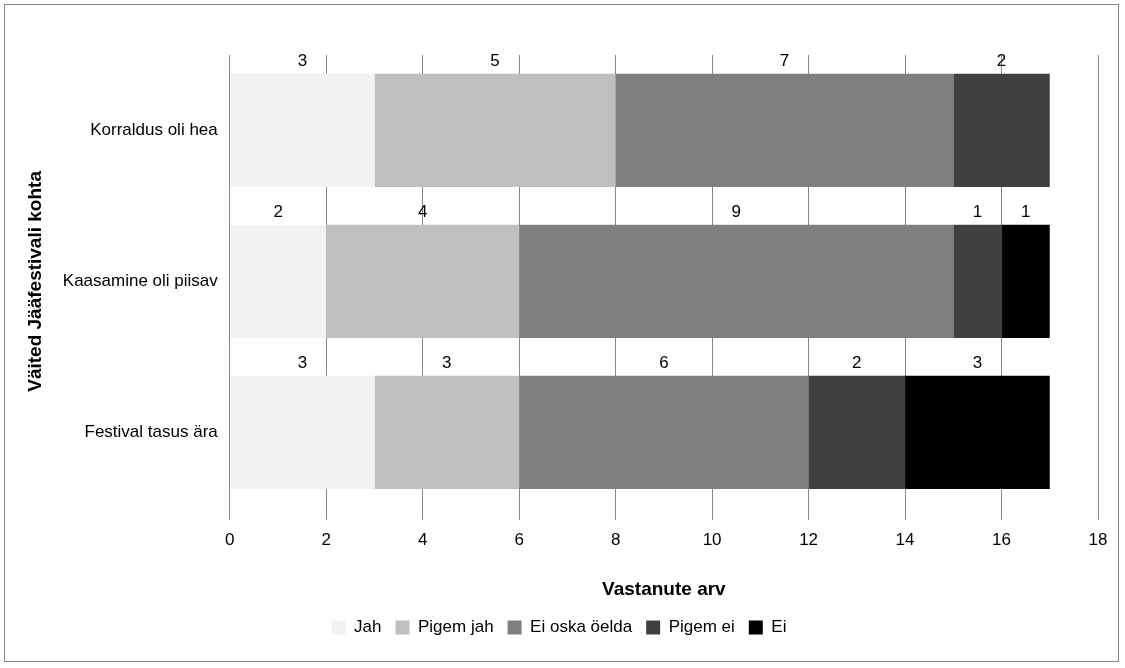  I want to click on x-tick-label: 4, so click(422, 539).